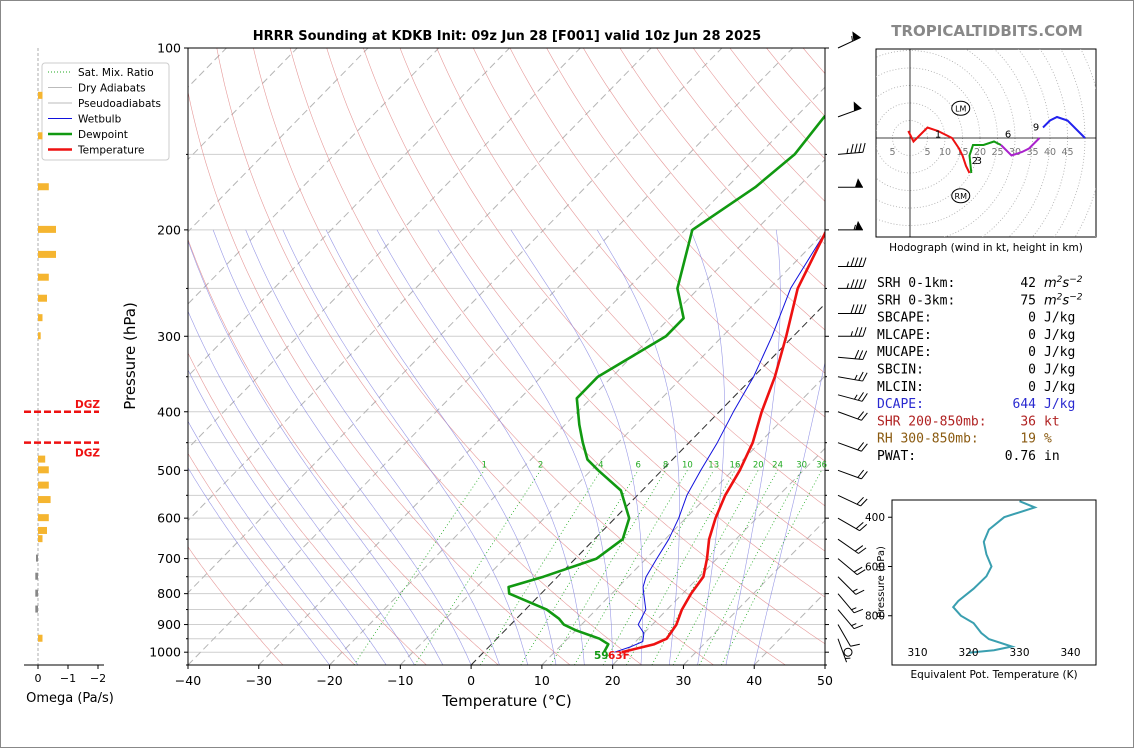  What do you see at coordinates (713, 465) in the screenshot?
I see `mixing-ratio-label: 13` at bounding box center [713, 465].